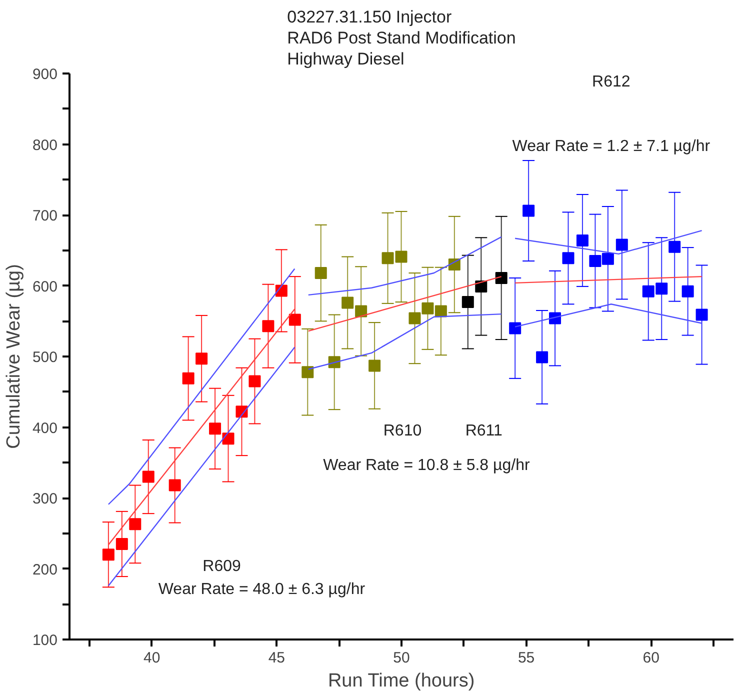  I want to click on annotation: Wear Rate = 48.0 ± 6.3 µg/hr, so click(262, 589).